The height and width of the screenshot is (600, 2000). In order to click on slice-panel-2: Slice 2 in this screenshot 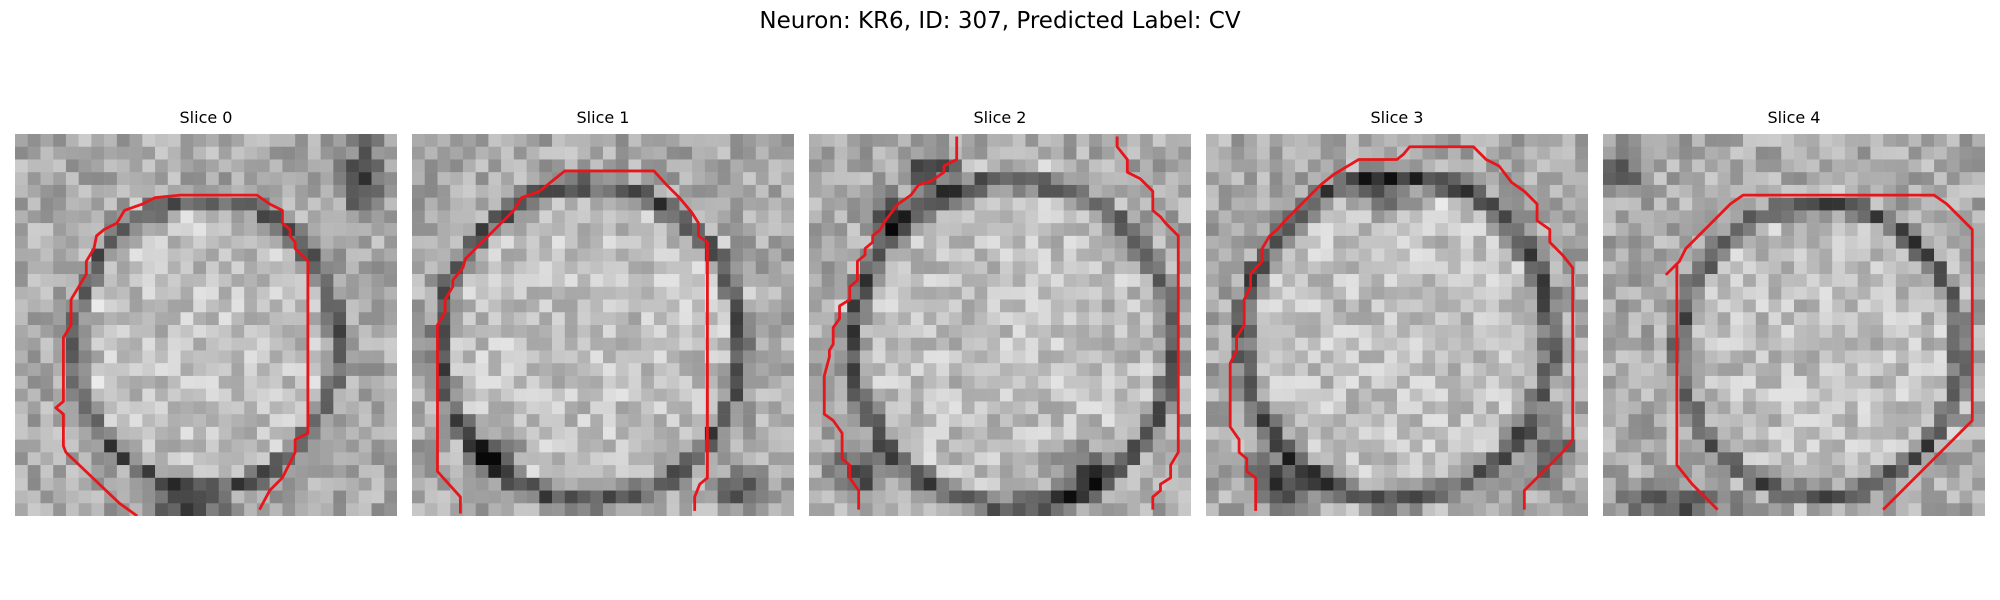, I will do `click(1000, 312)`.